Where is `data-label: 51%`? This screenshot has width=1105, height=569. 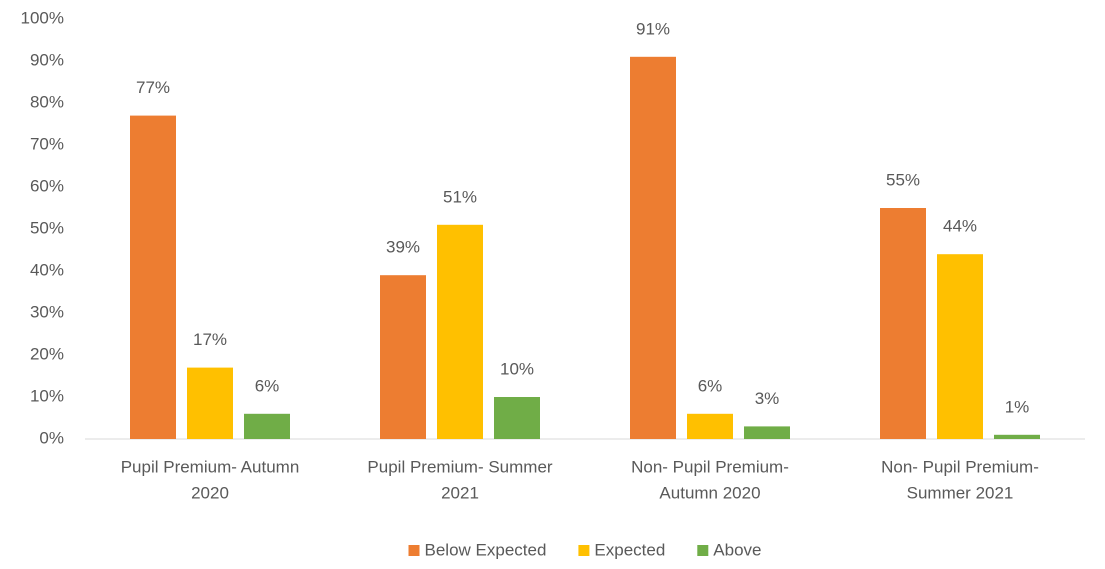 data-label: 51% is located at coordinates (460, 196).